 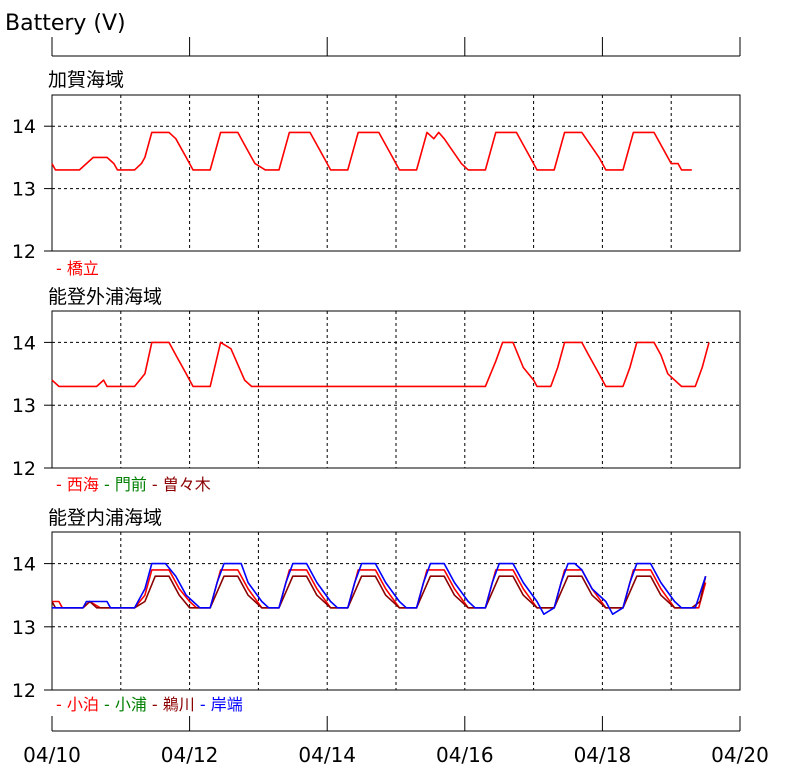 I want to click on legend: - 小泊 - 小浦 - 鵜川 - 岸端, so click(x=149, y=704).